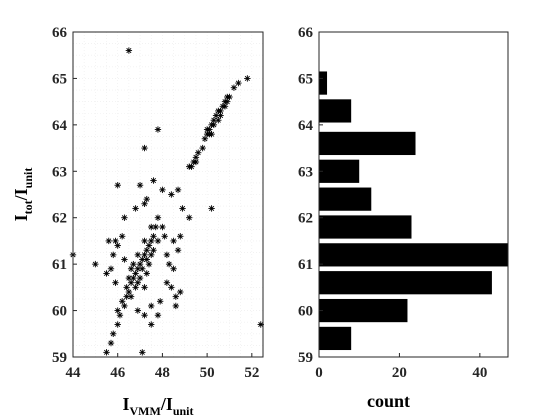  What do you see at coordinates (305, 265) in the screenshot?
I see `y-tick-label: 61` at bounding box center [305, 265].